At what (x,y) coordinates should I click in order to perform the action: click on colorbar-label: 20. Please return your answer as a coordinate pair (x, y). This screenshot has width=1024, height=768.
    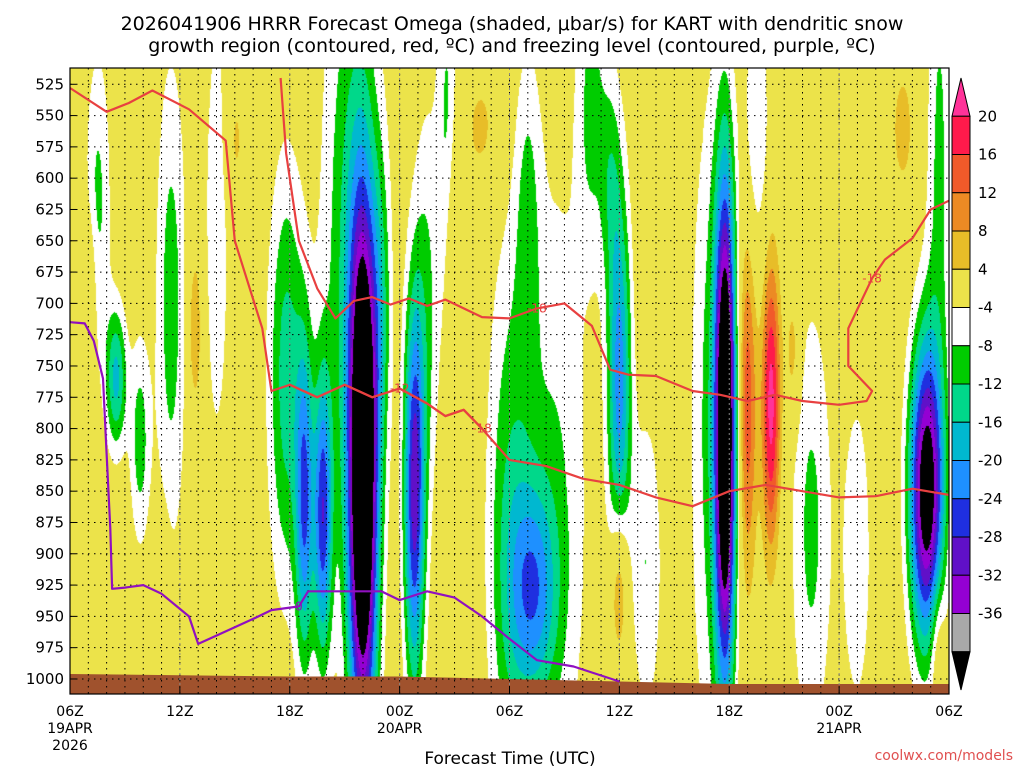
    Looking at the image, I should click on (987, 116).